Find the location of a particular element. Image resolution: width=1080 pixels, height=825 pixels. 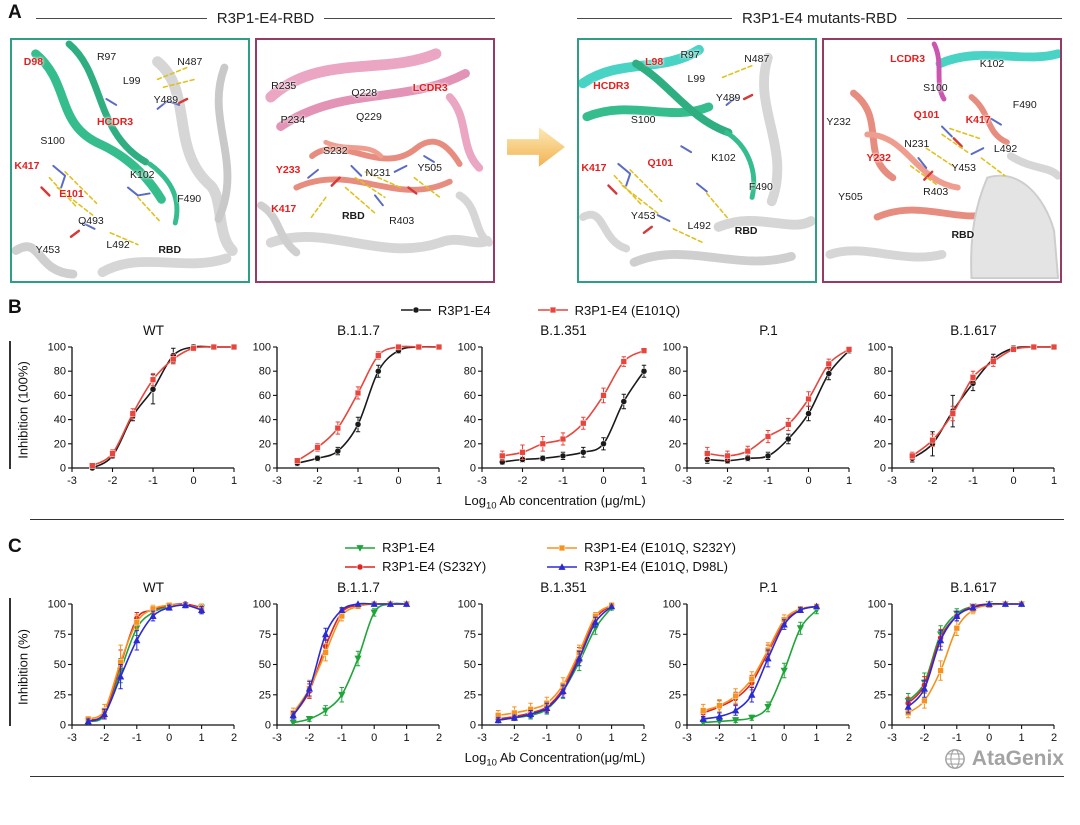

legend-item: R3P1-E4 is located at coordinates (389, 547).